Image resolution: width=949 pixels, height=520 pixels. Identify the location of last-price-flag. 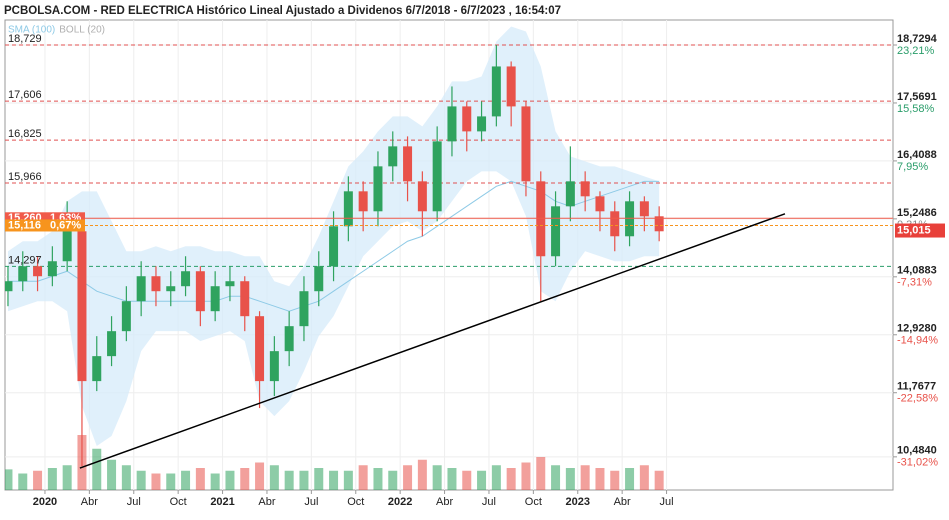
(920, 230).